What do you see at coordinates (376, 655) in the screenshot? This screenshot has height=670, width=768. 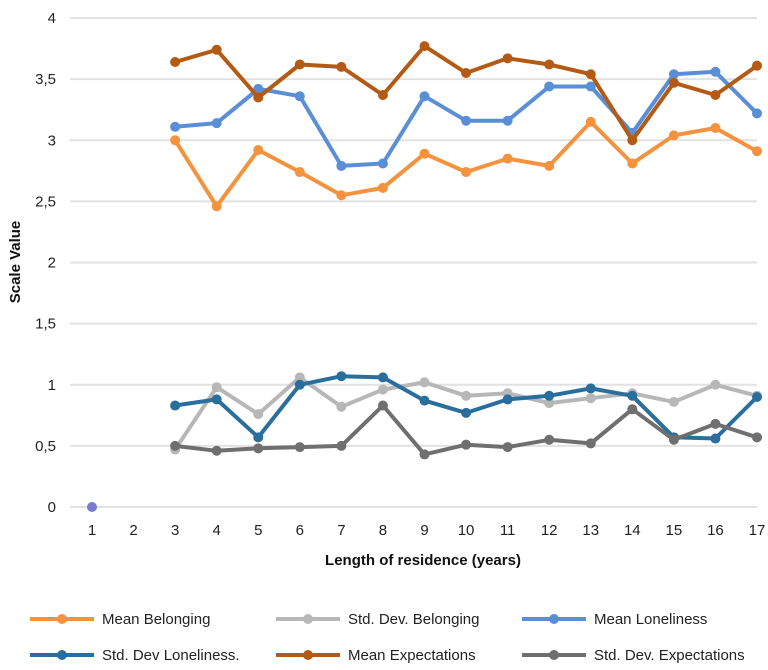 I see `legend-item: Mean Expectations` at bounding box center [376, 655].